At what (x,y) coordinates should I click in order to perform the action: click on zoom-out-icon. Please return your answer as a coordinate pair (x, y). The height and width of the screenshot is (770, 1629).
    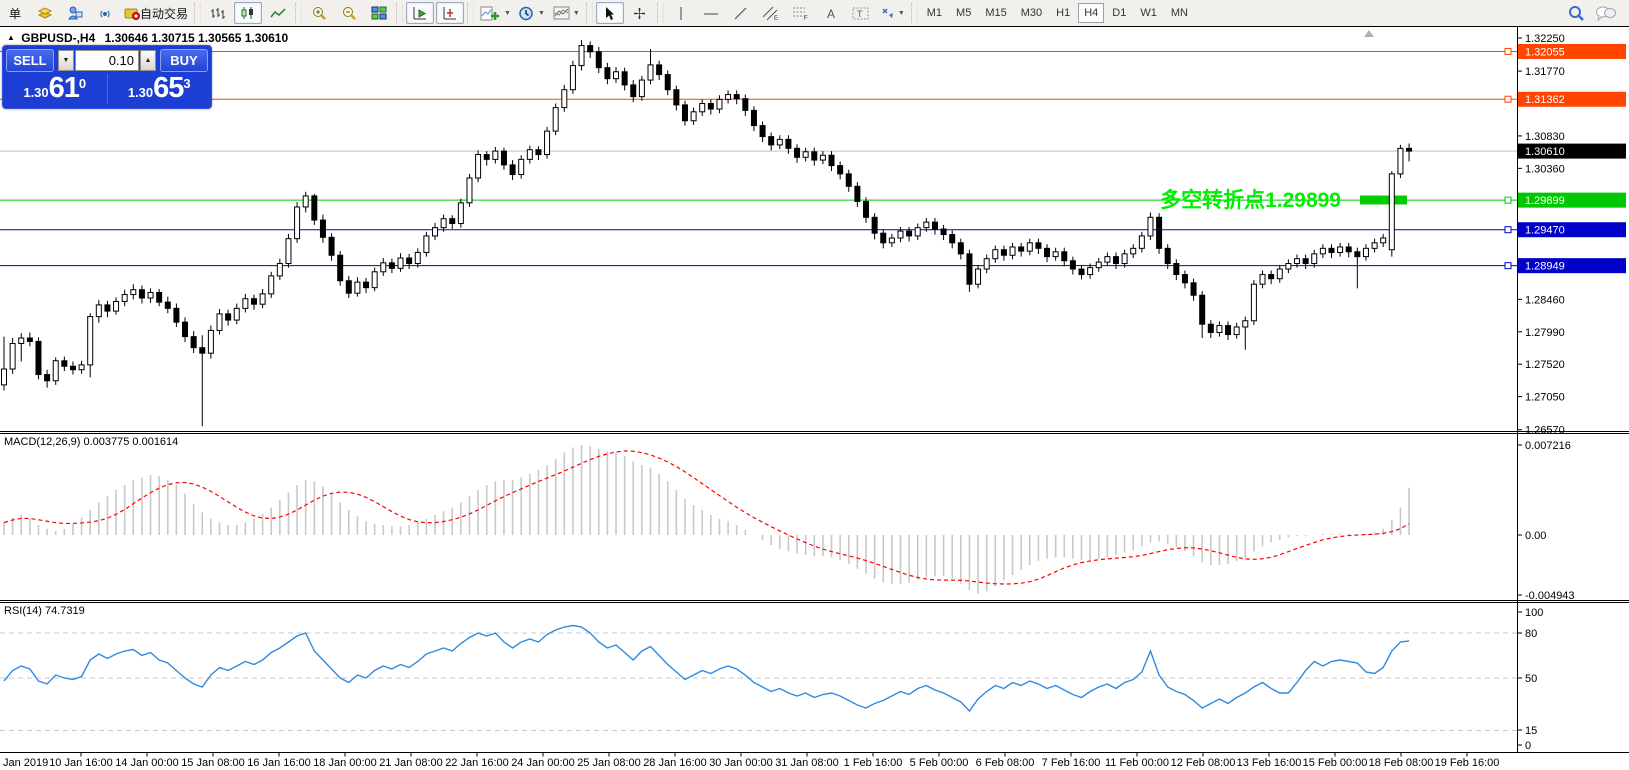
    Looking at the image, I should click on (349, 13).